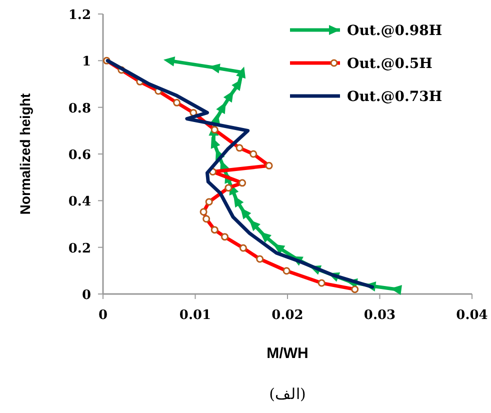 This screenshot has height=413, width=491. What do you see at coordinates (25, 153) in the screenshot?
I see `y-axis-title: Normalized height` at bounding box center [25, 153].